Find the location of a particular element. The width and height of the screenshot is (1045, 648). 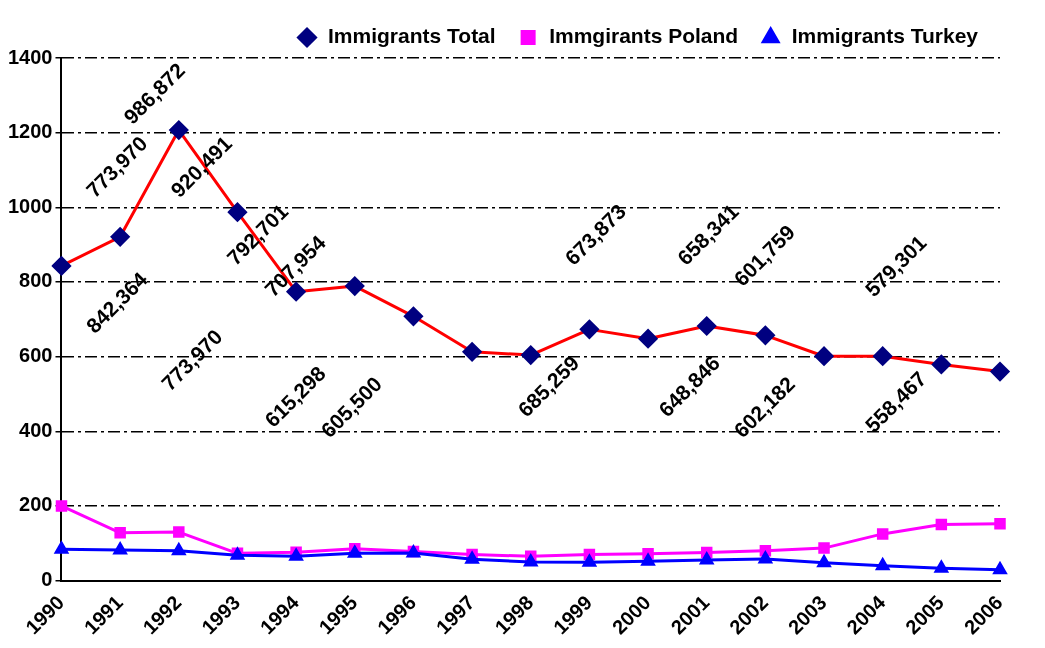

legend-label: Immigrants Turkey is located at coordinates (885, 36).